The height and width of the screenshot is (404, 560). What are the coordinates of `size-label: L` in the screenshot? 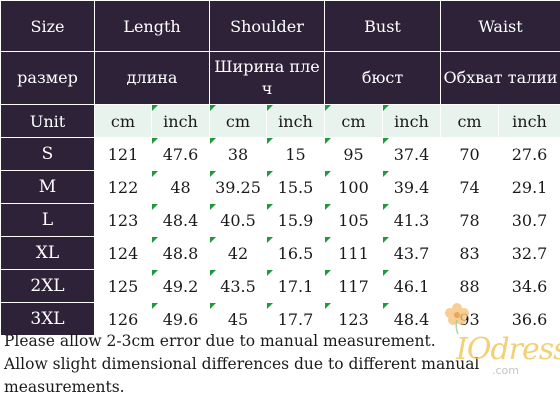 It's located at (47, 220).